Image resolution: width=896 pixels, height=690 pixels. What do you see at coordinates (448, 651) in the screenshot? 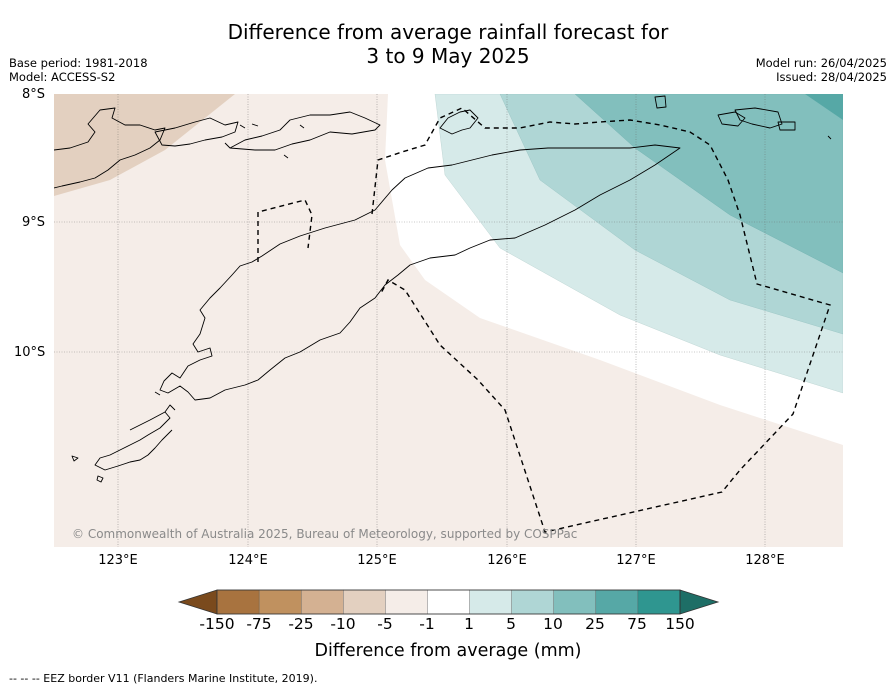
I see `colorbar-label: Difference from average (mm)` at bounding box center [448, 651].